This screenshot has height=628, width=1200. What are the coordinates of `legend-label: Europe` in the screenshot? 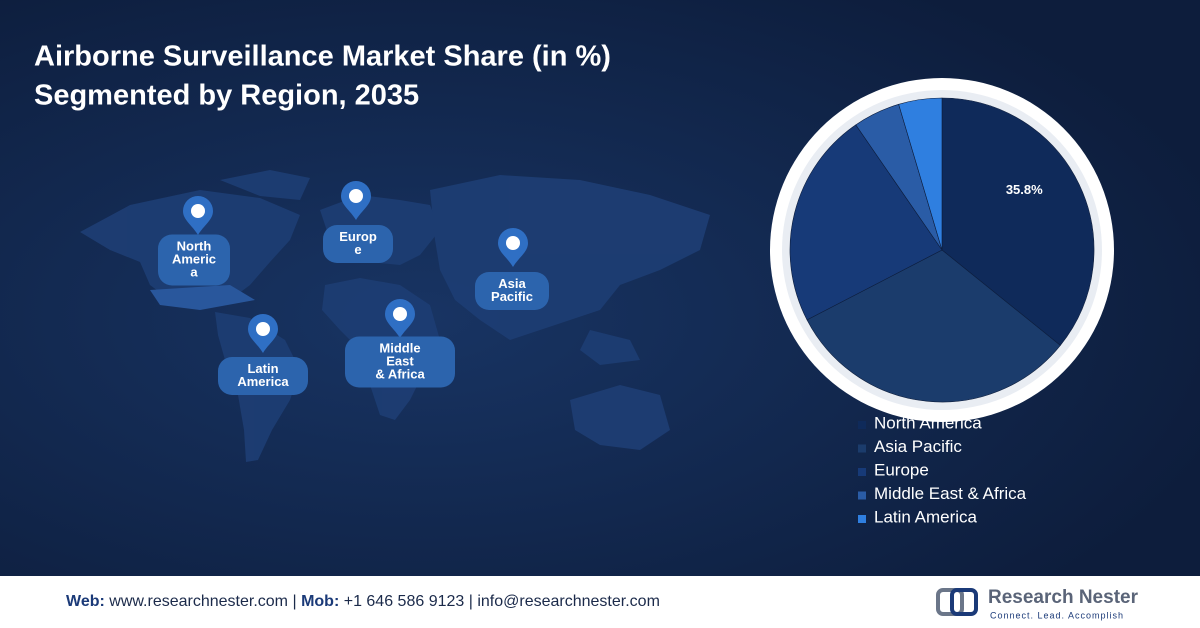 It's located at (901, 469).